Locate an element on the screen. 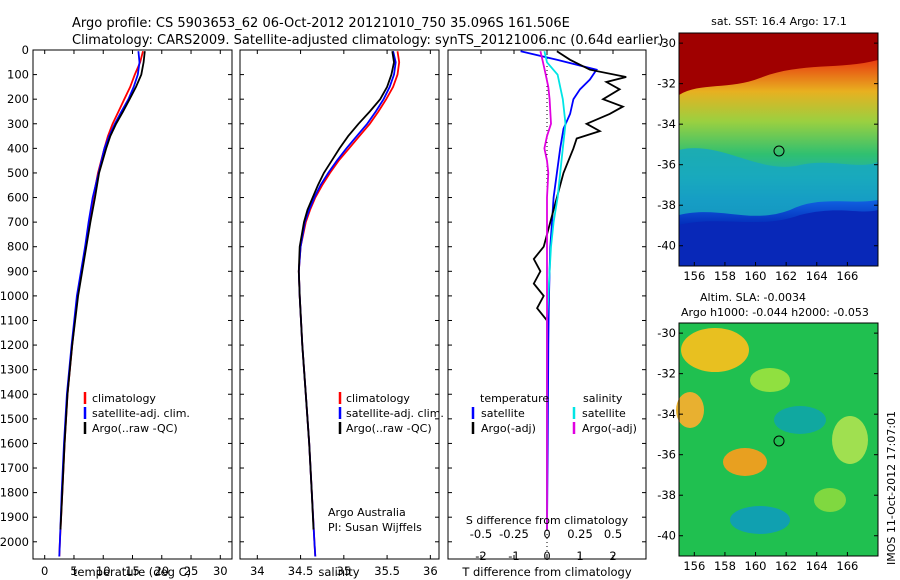  x-tick-label: 35.5 is located at coordinates (387, 571).